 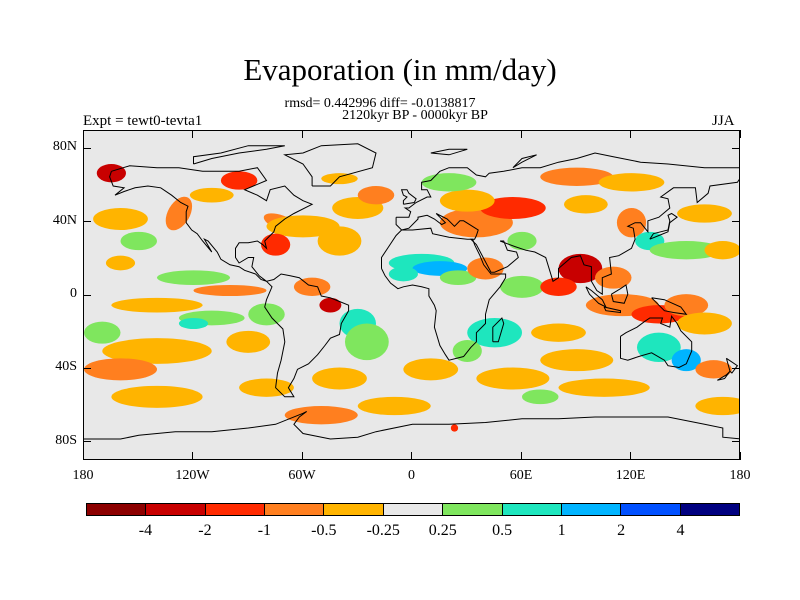 What do you see at coordinates (324, 530) in the screenshot?
I see `colorbar-label: -0.5` at bounding box center [324, 530].